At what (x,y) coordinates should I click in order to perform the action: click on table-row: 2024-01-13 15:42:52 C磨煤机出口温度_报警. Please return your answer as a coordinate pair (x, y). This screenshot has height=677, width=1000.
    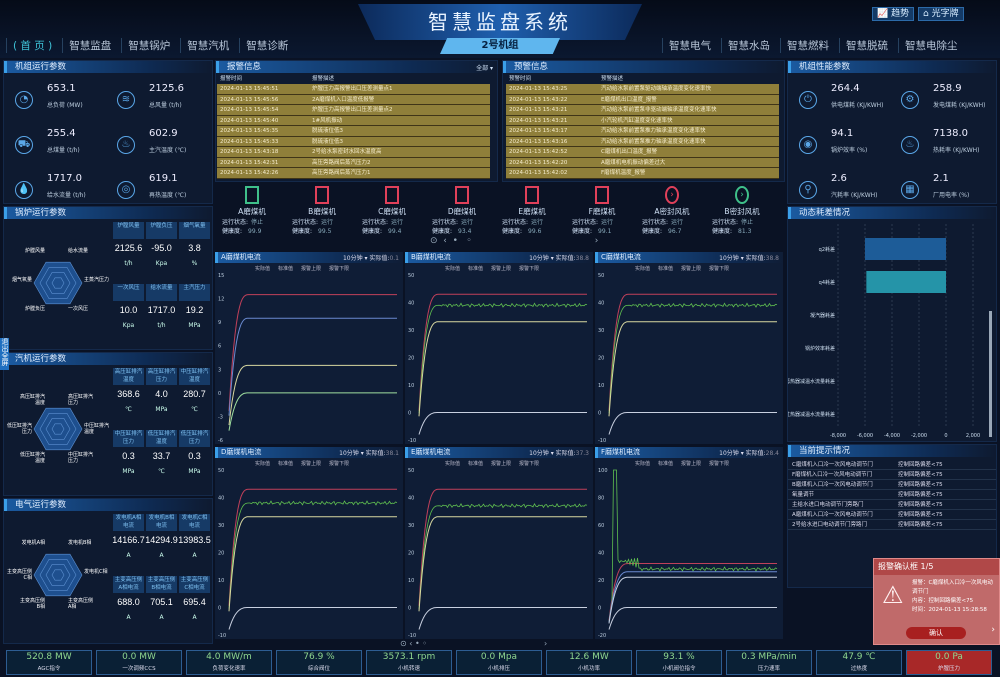
    Looking at the image, I should click on (642, 152).